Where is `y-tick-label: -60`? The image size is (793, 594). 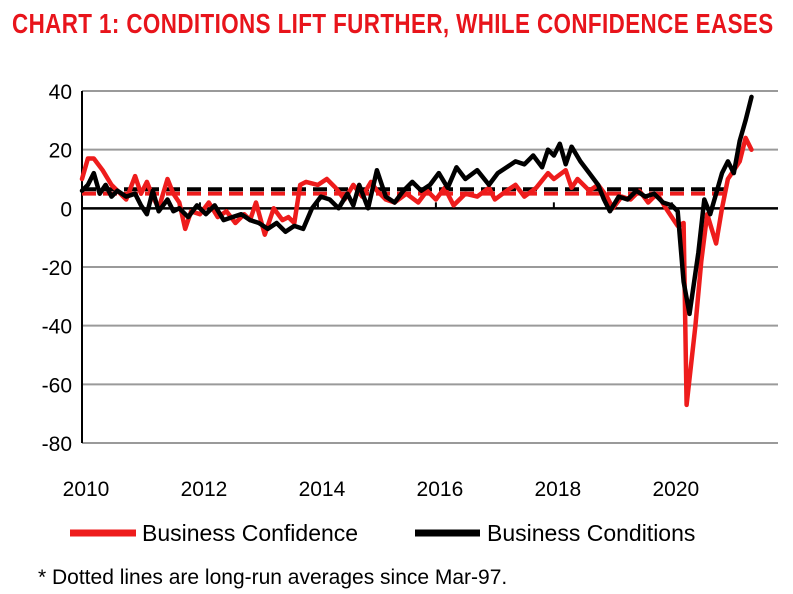 y-tick-label: -60 is located at coordinates (57, 385).